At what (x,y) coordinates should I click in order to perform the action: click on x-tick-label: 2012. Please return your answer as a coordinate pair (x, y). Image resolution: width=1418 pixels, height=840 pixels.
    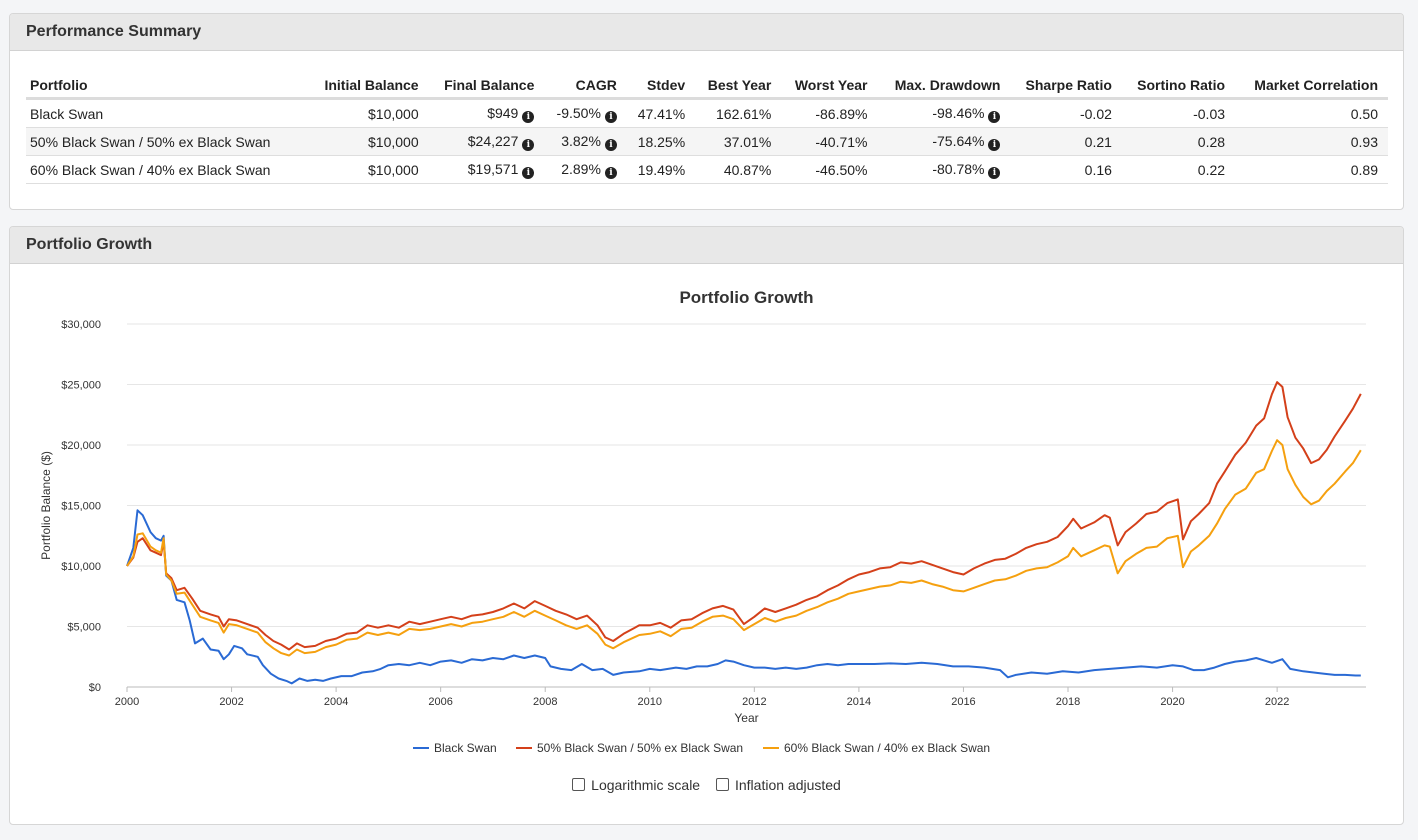
    Looking at the image, I should click on (754, 702).